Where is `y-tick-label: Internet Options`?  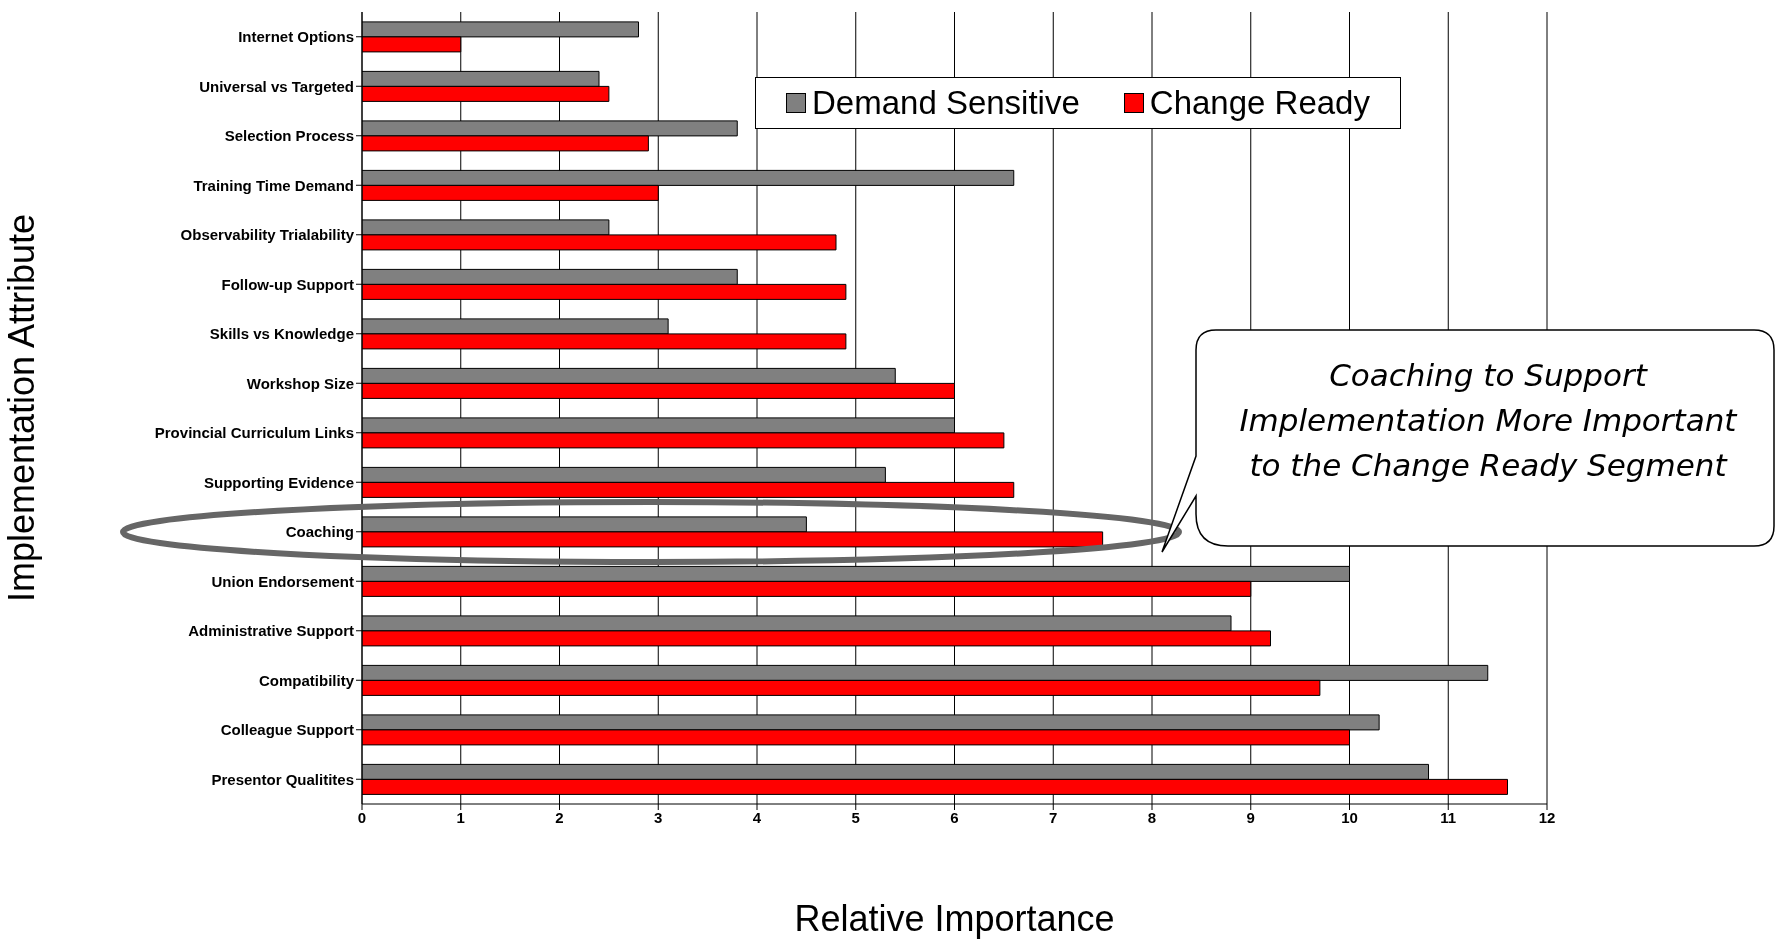
y-tick-label: Internet Options is located at coordinates (296, 37).